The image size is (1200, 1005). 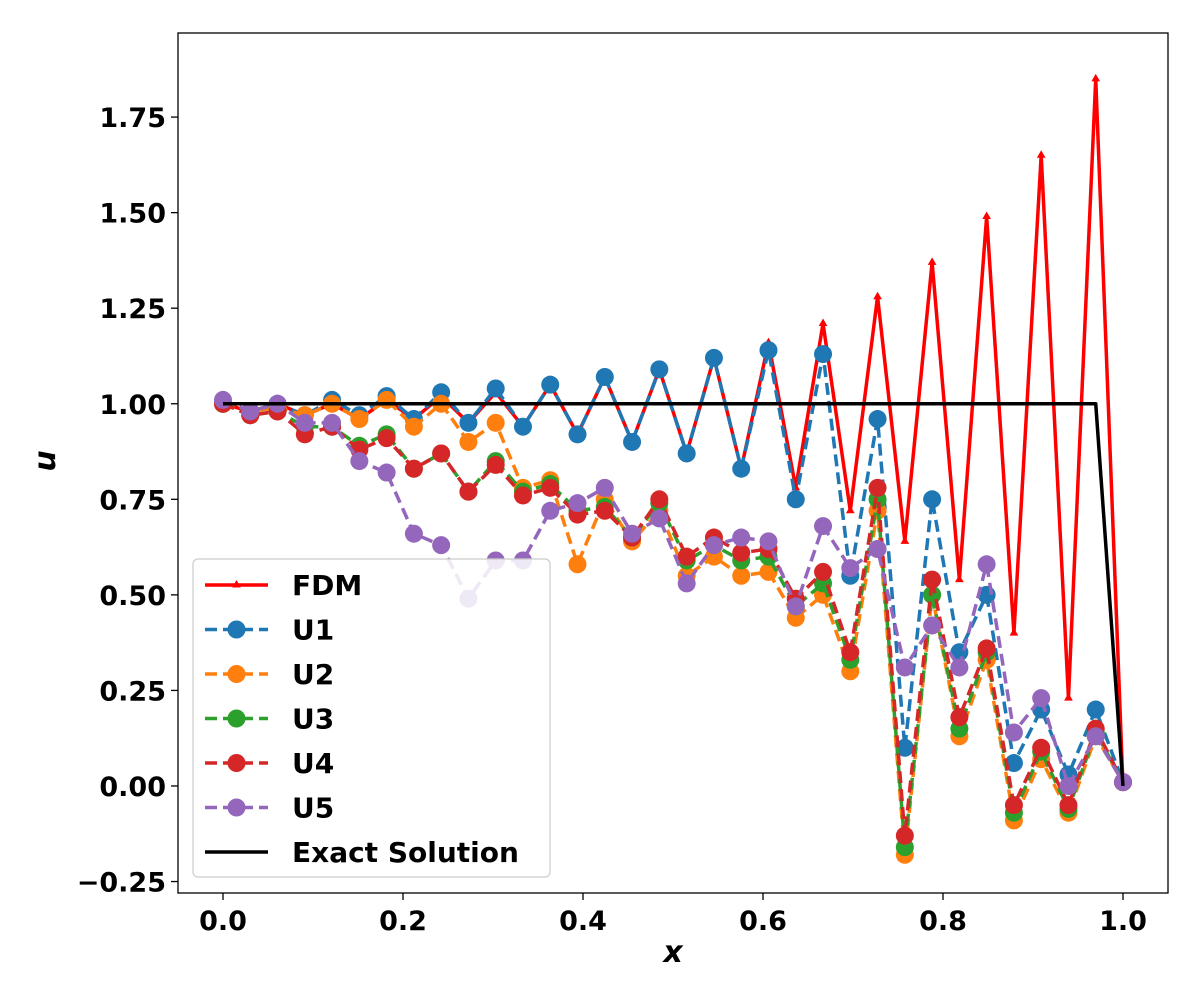 What do you see at coordinates (132, 214) in the screenshot?
I see `y-tick-label: 1.50` at bounding box center [132, 214].